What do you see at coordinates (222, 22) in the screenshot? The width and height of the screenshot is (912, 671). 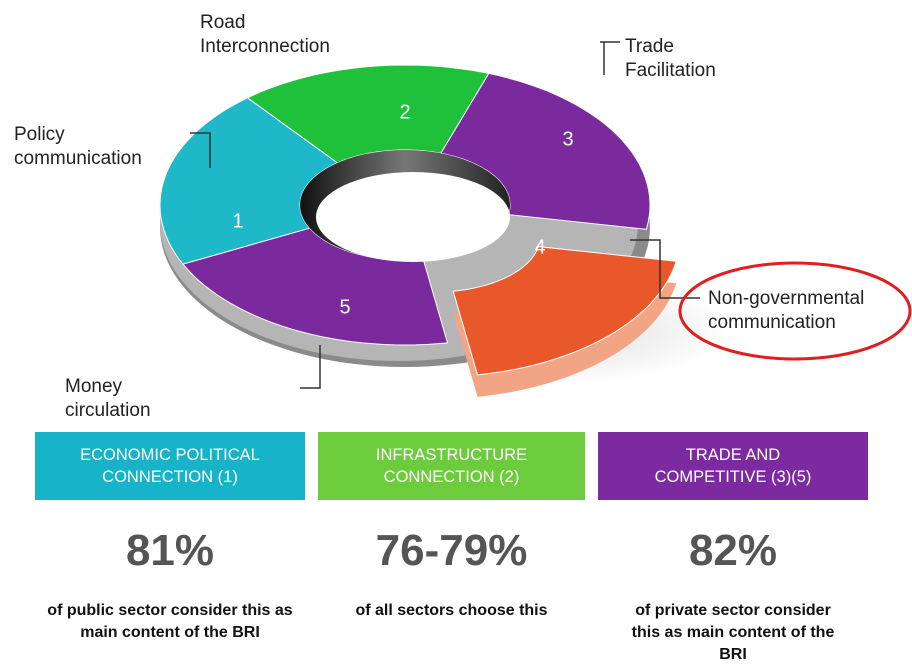 I see `label-text: Road` at bounding box center [222, 22].